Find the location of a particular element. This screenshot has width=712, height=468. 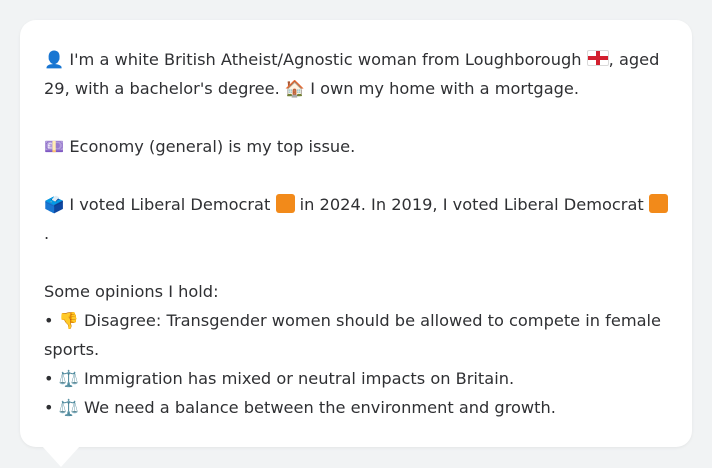

vote-text-c: . is located at coordinates (47, 233).